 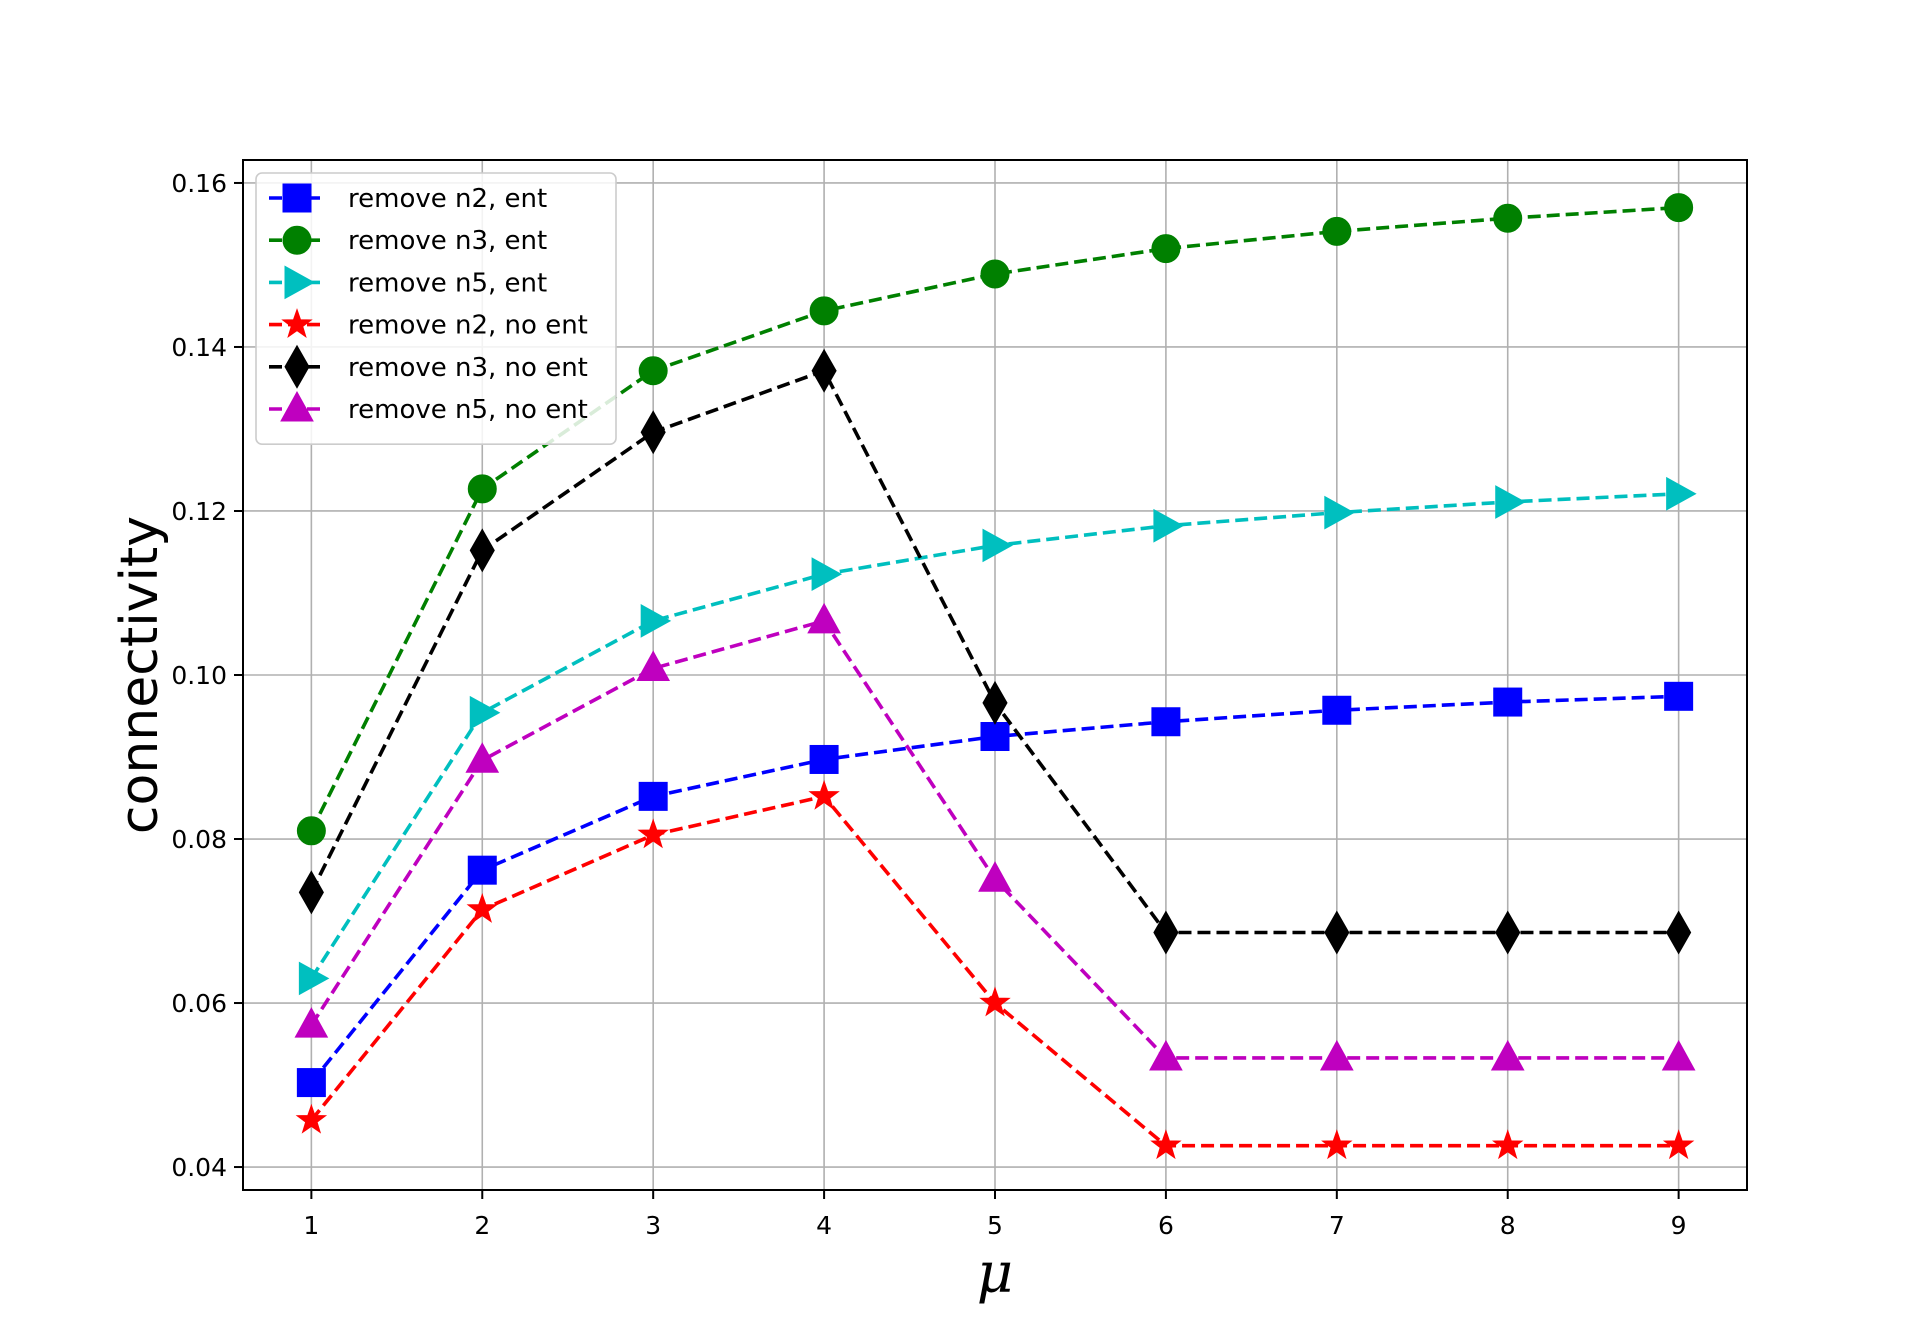 I want to click on legend-entry: remove n3, no ent, so click(x=428, y=366).